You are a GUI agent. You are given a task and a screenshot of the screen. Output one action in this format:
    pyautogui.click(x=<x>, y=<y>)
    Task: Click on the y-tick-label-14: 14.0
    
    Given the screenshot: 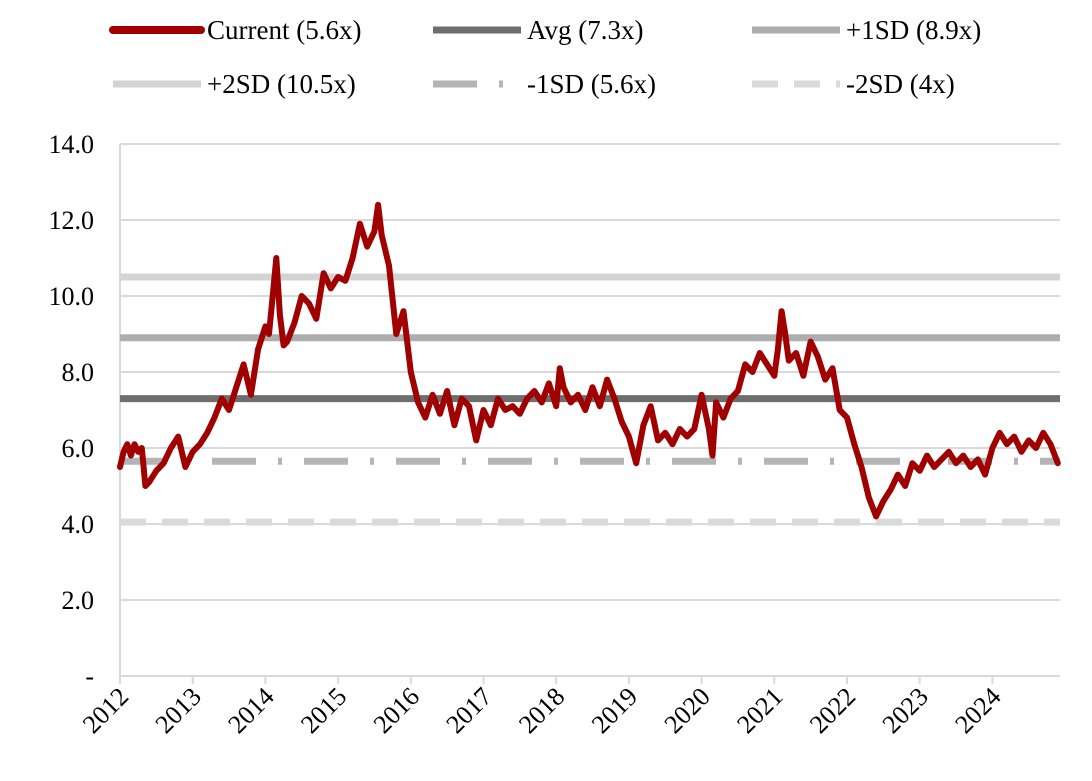 What is the action you would take?
    pyautogui.click(x=72, y=144)
    